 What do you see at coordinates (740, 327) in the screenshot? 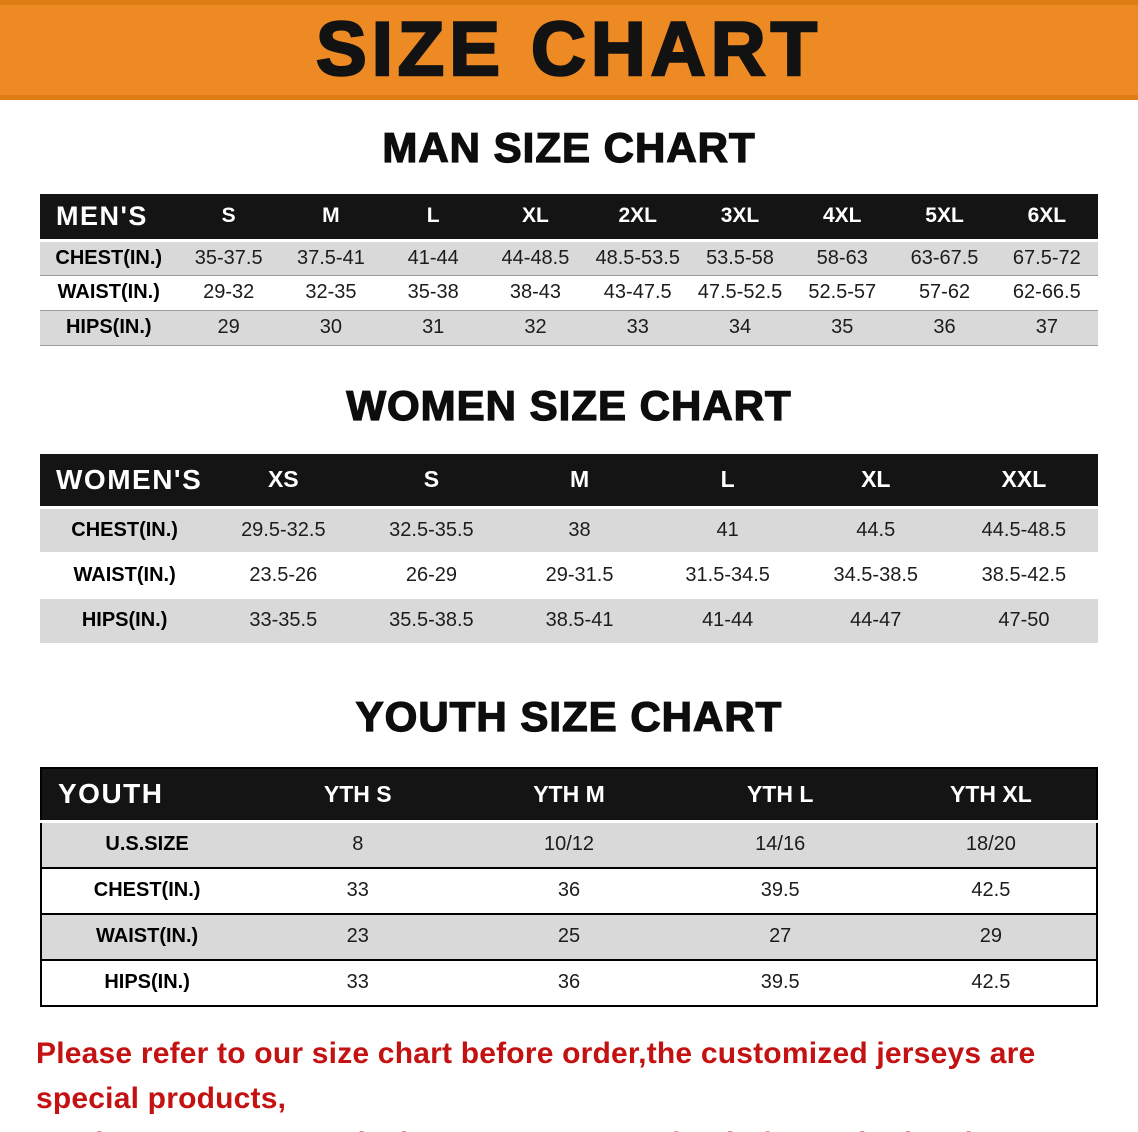
I see `men-hips-in-3xl-value: 34` at bounding box center [740, 327].